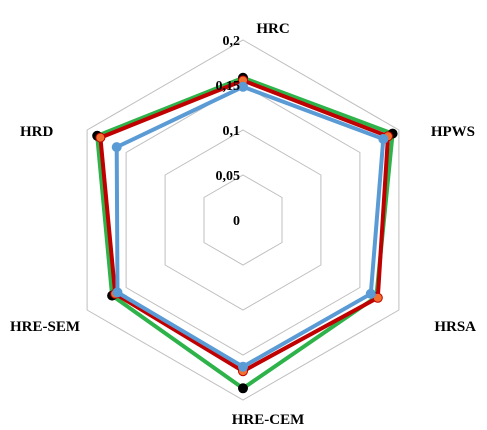 The width and height of the screenshot is (487, 430). Describe the element at coordinates (236, 221) in the screenshot. I see `tick-label: 0` at that location.